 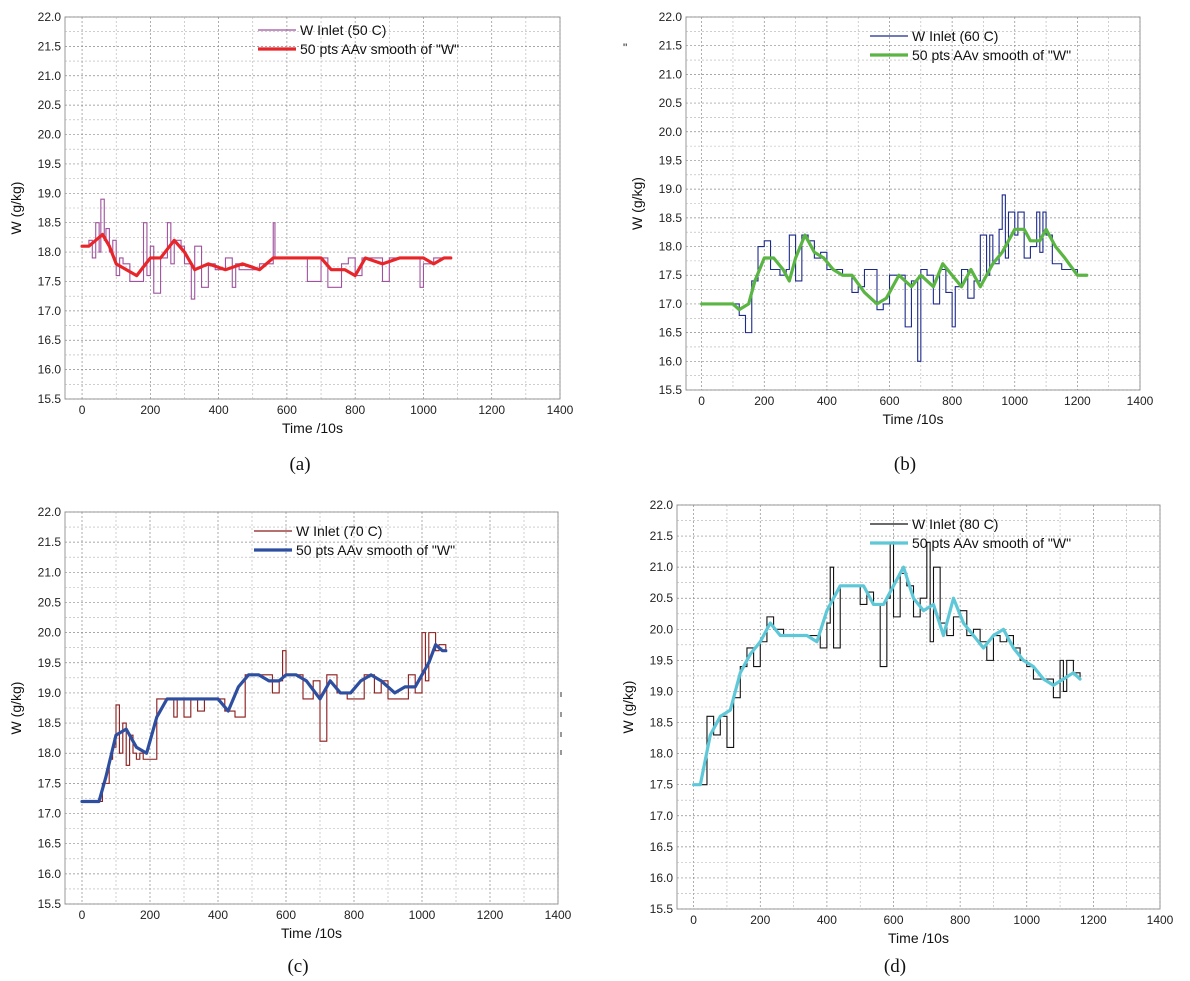 What do you see at coordinates (955, 36) in the screenshot?
I see `legend-label: W Inlet (60 C)` at bounding box center [955, 36].